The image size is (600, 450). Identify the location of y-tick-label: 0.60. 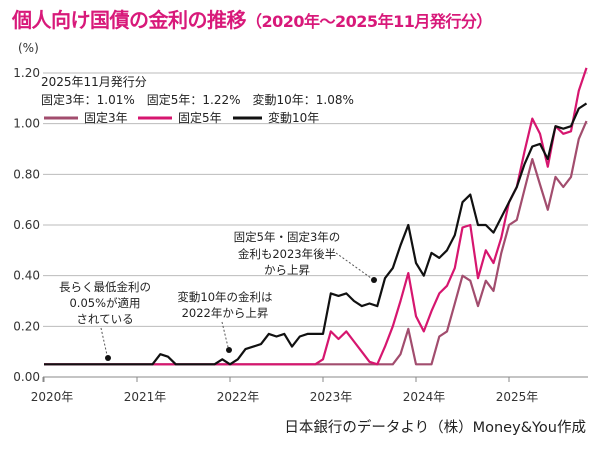
(26, 225).